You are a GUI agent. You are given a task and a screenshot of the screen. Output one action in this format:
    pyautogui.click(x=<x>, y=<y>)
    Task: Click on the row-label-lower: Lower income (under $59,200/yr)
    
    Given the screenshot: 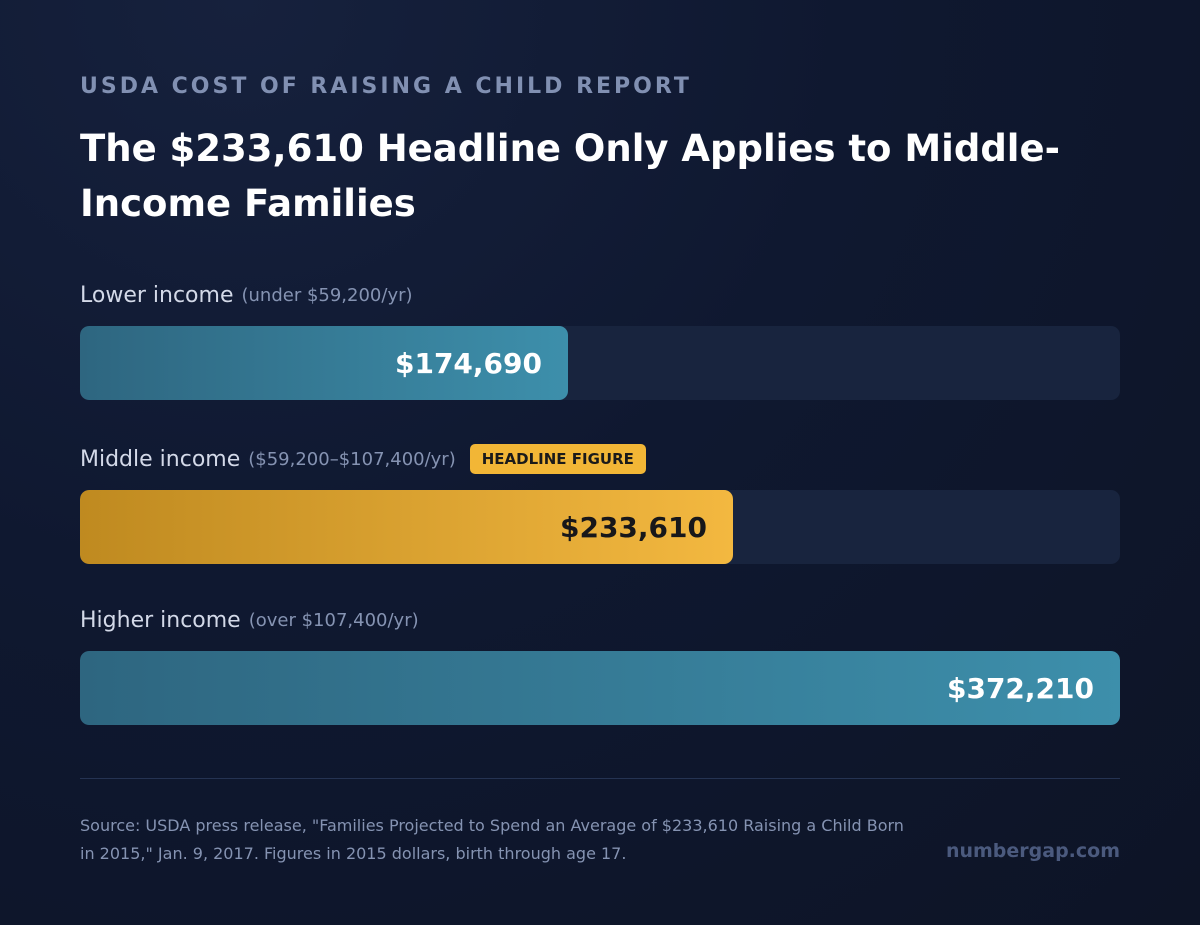 What is the action you would take?
    pyautogui.click(x=246, y=295)
    